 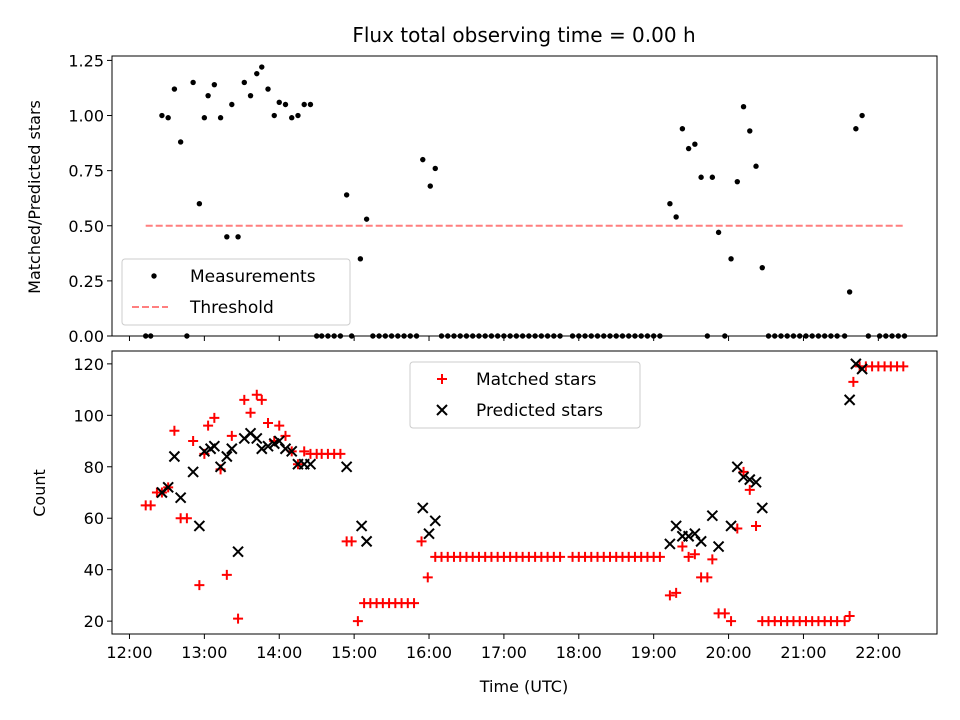 What do you see at coordinates (803, 652) in the screenshot?
I see `bottom-x-tick-label: 21:00` at bounding box center [803, 652].